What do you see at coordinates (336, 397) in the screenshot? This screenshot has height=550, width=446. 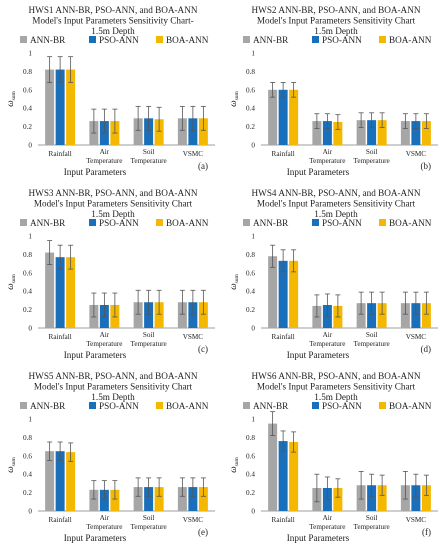 I see `chart-title-line: 1.5m Depth` at bounding box center [336, 397].